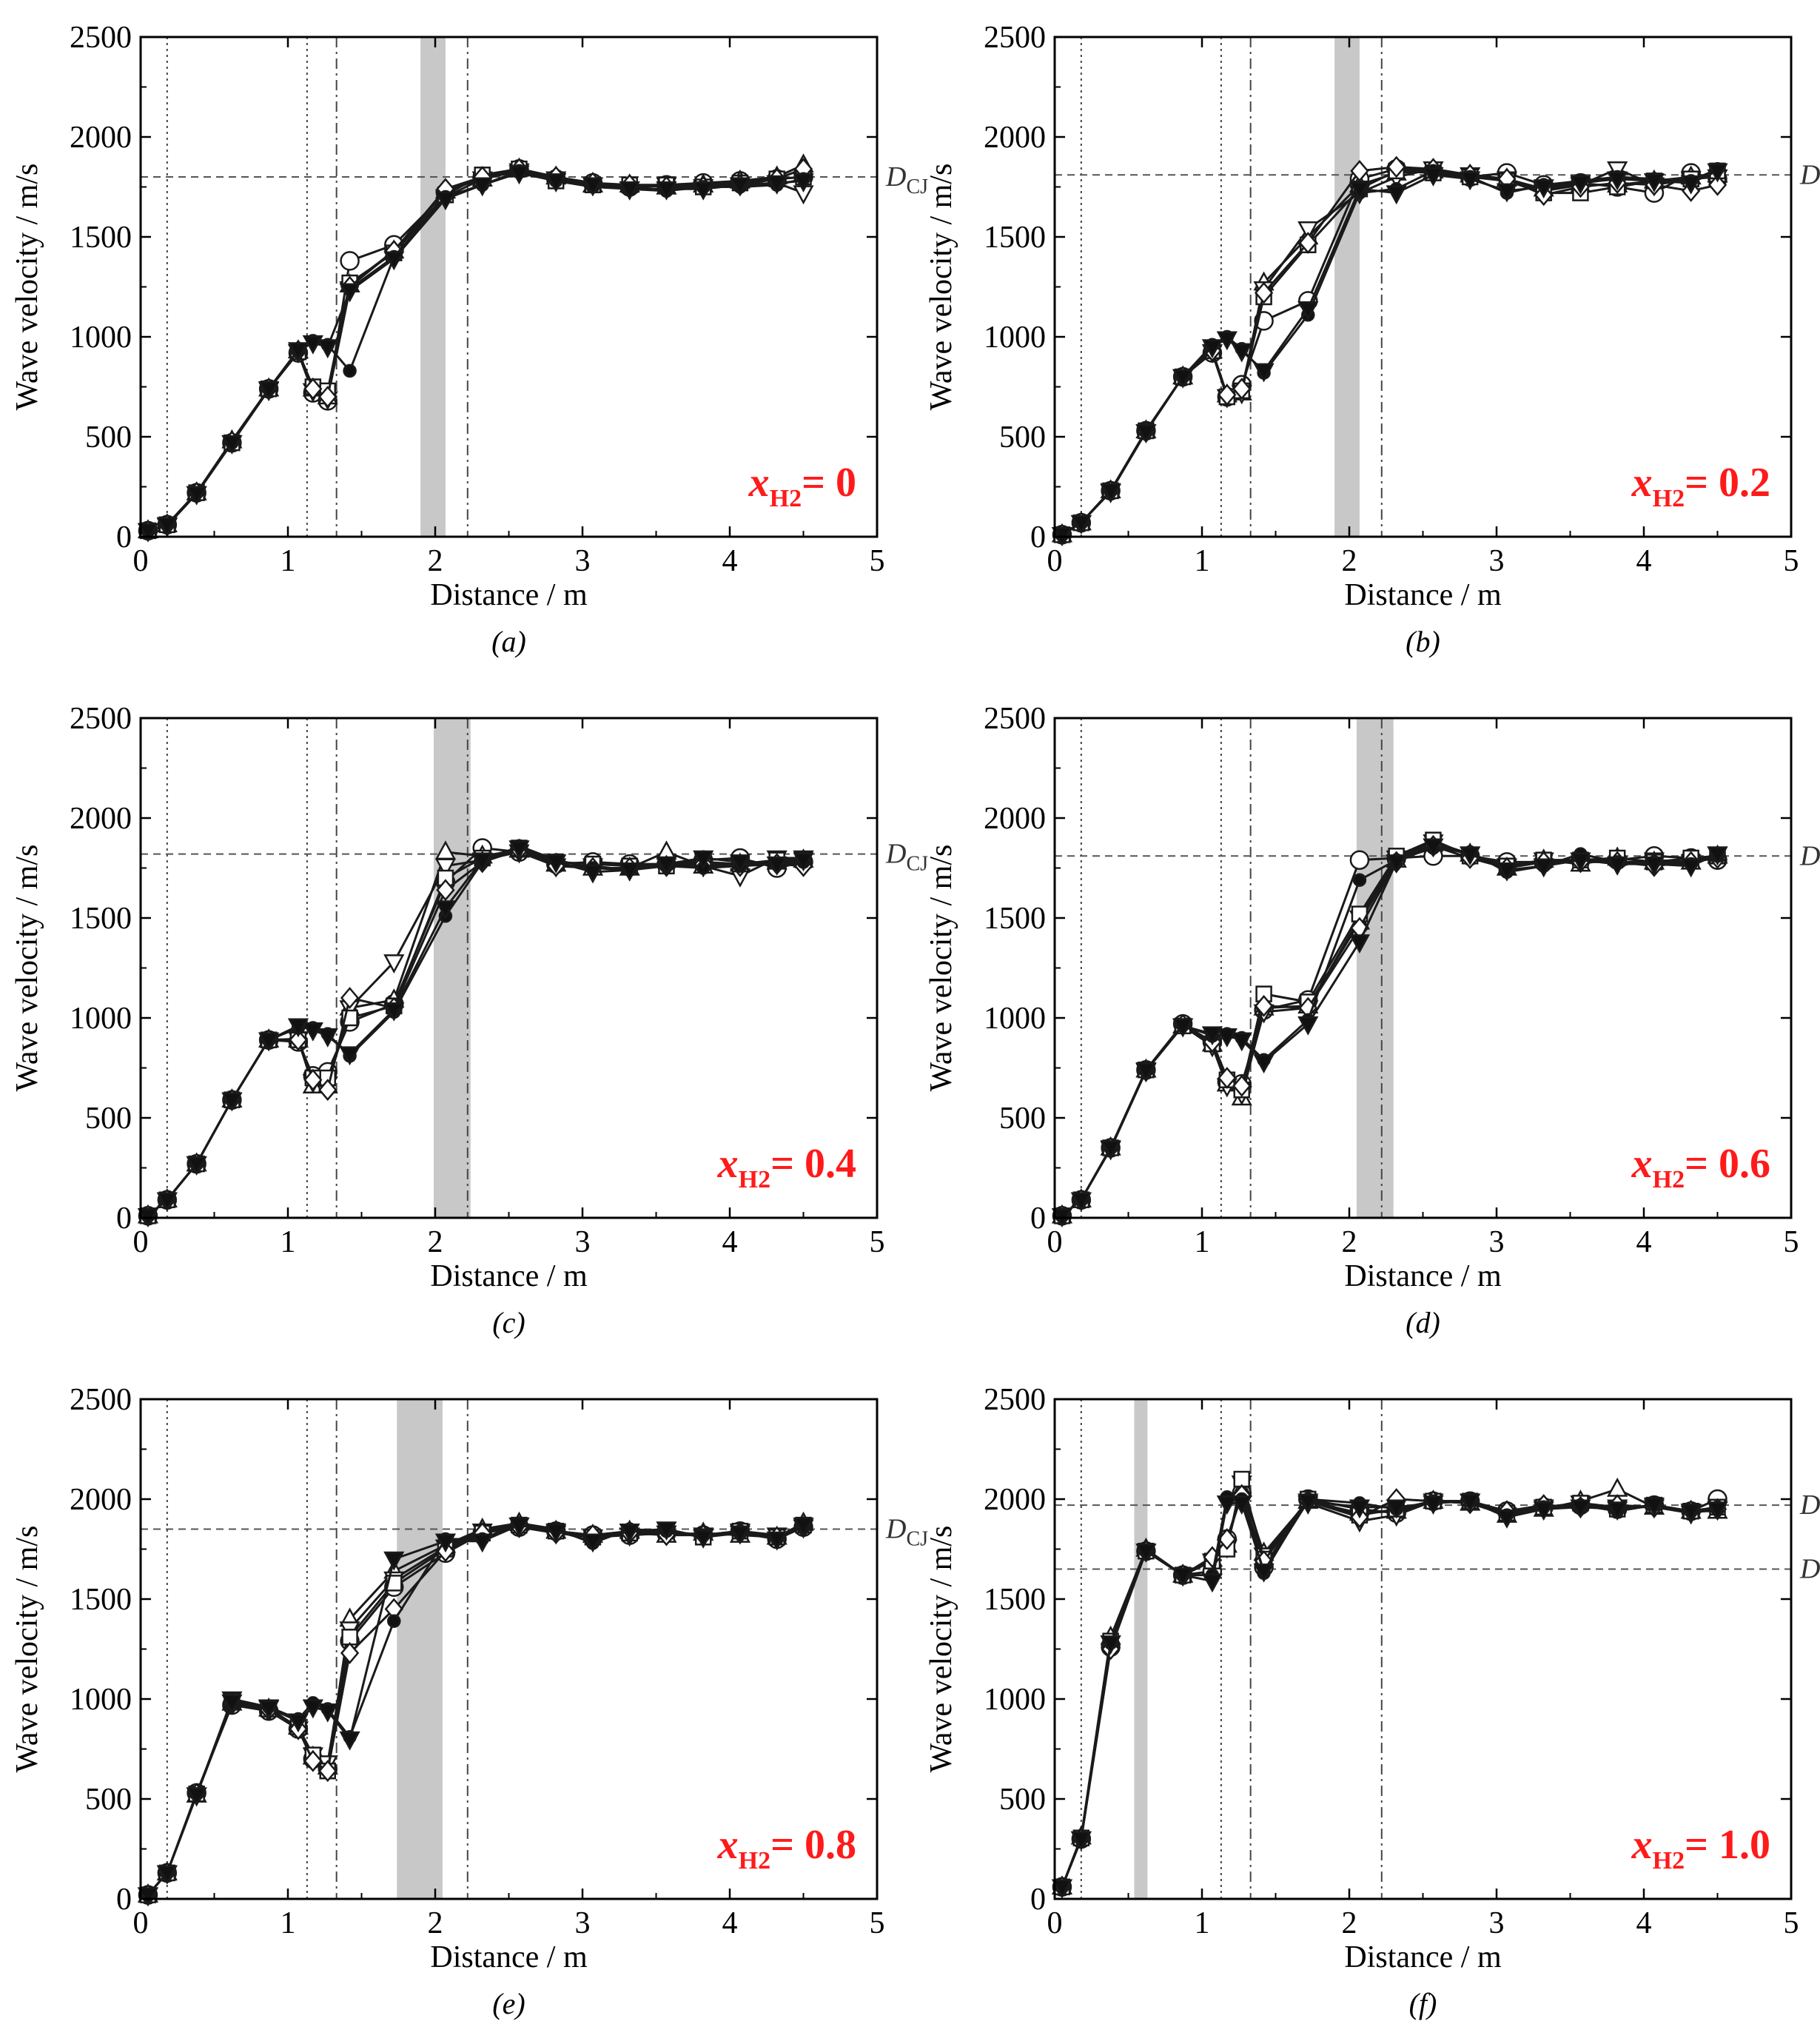  What do you see at coordinates (1423, 2003) in the screenshot?
I see `panel-caption: (f)` at bounding box center [1423, 2003].